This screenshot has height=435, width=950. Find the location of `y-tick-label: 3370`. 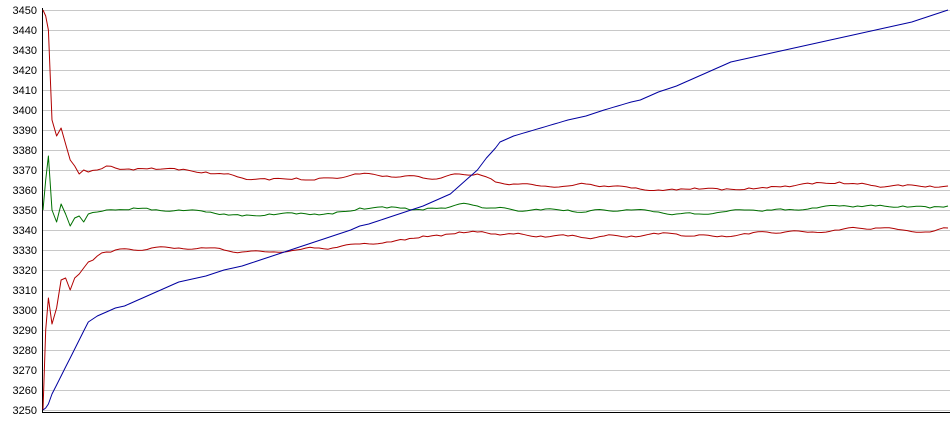

y-tick-label: 3370 is located at coordinates (25, 171).